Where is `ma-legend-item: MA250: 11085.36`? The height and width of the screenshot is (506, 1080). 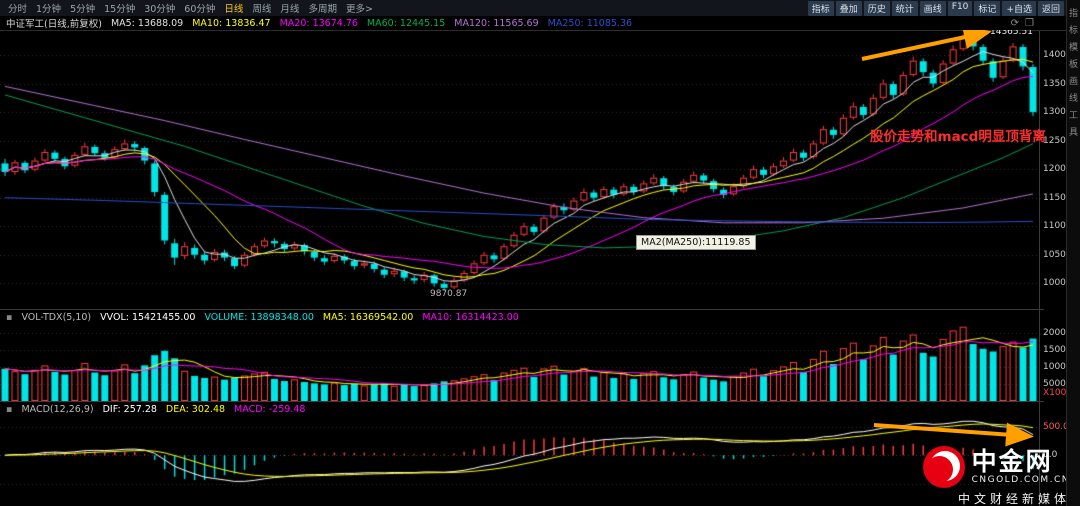
ma-legend-item: MA250: 11085.36 is located at coordinates (590, 23).